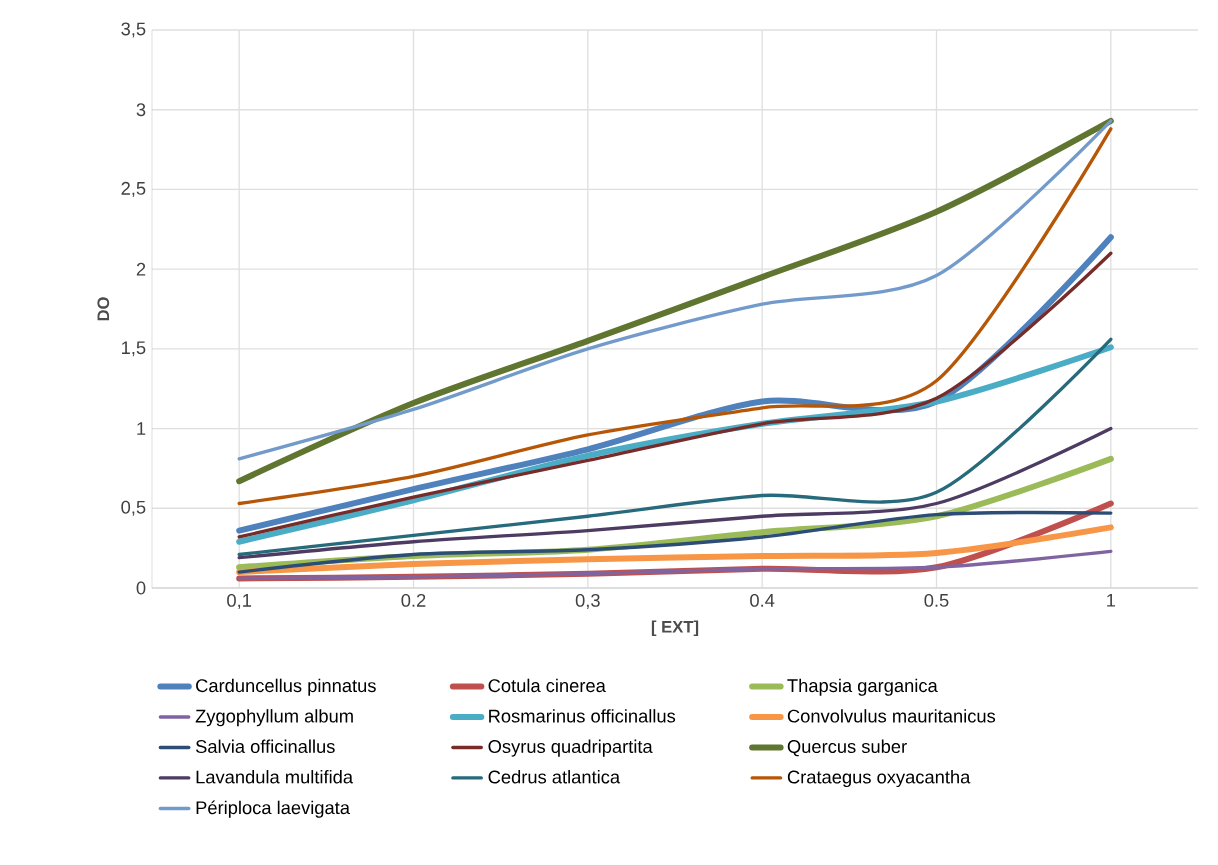  I want to click on legend-label: Cotula cinerea, so click(547, 685).